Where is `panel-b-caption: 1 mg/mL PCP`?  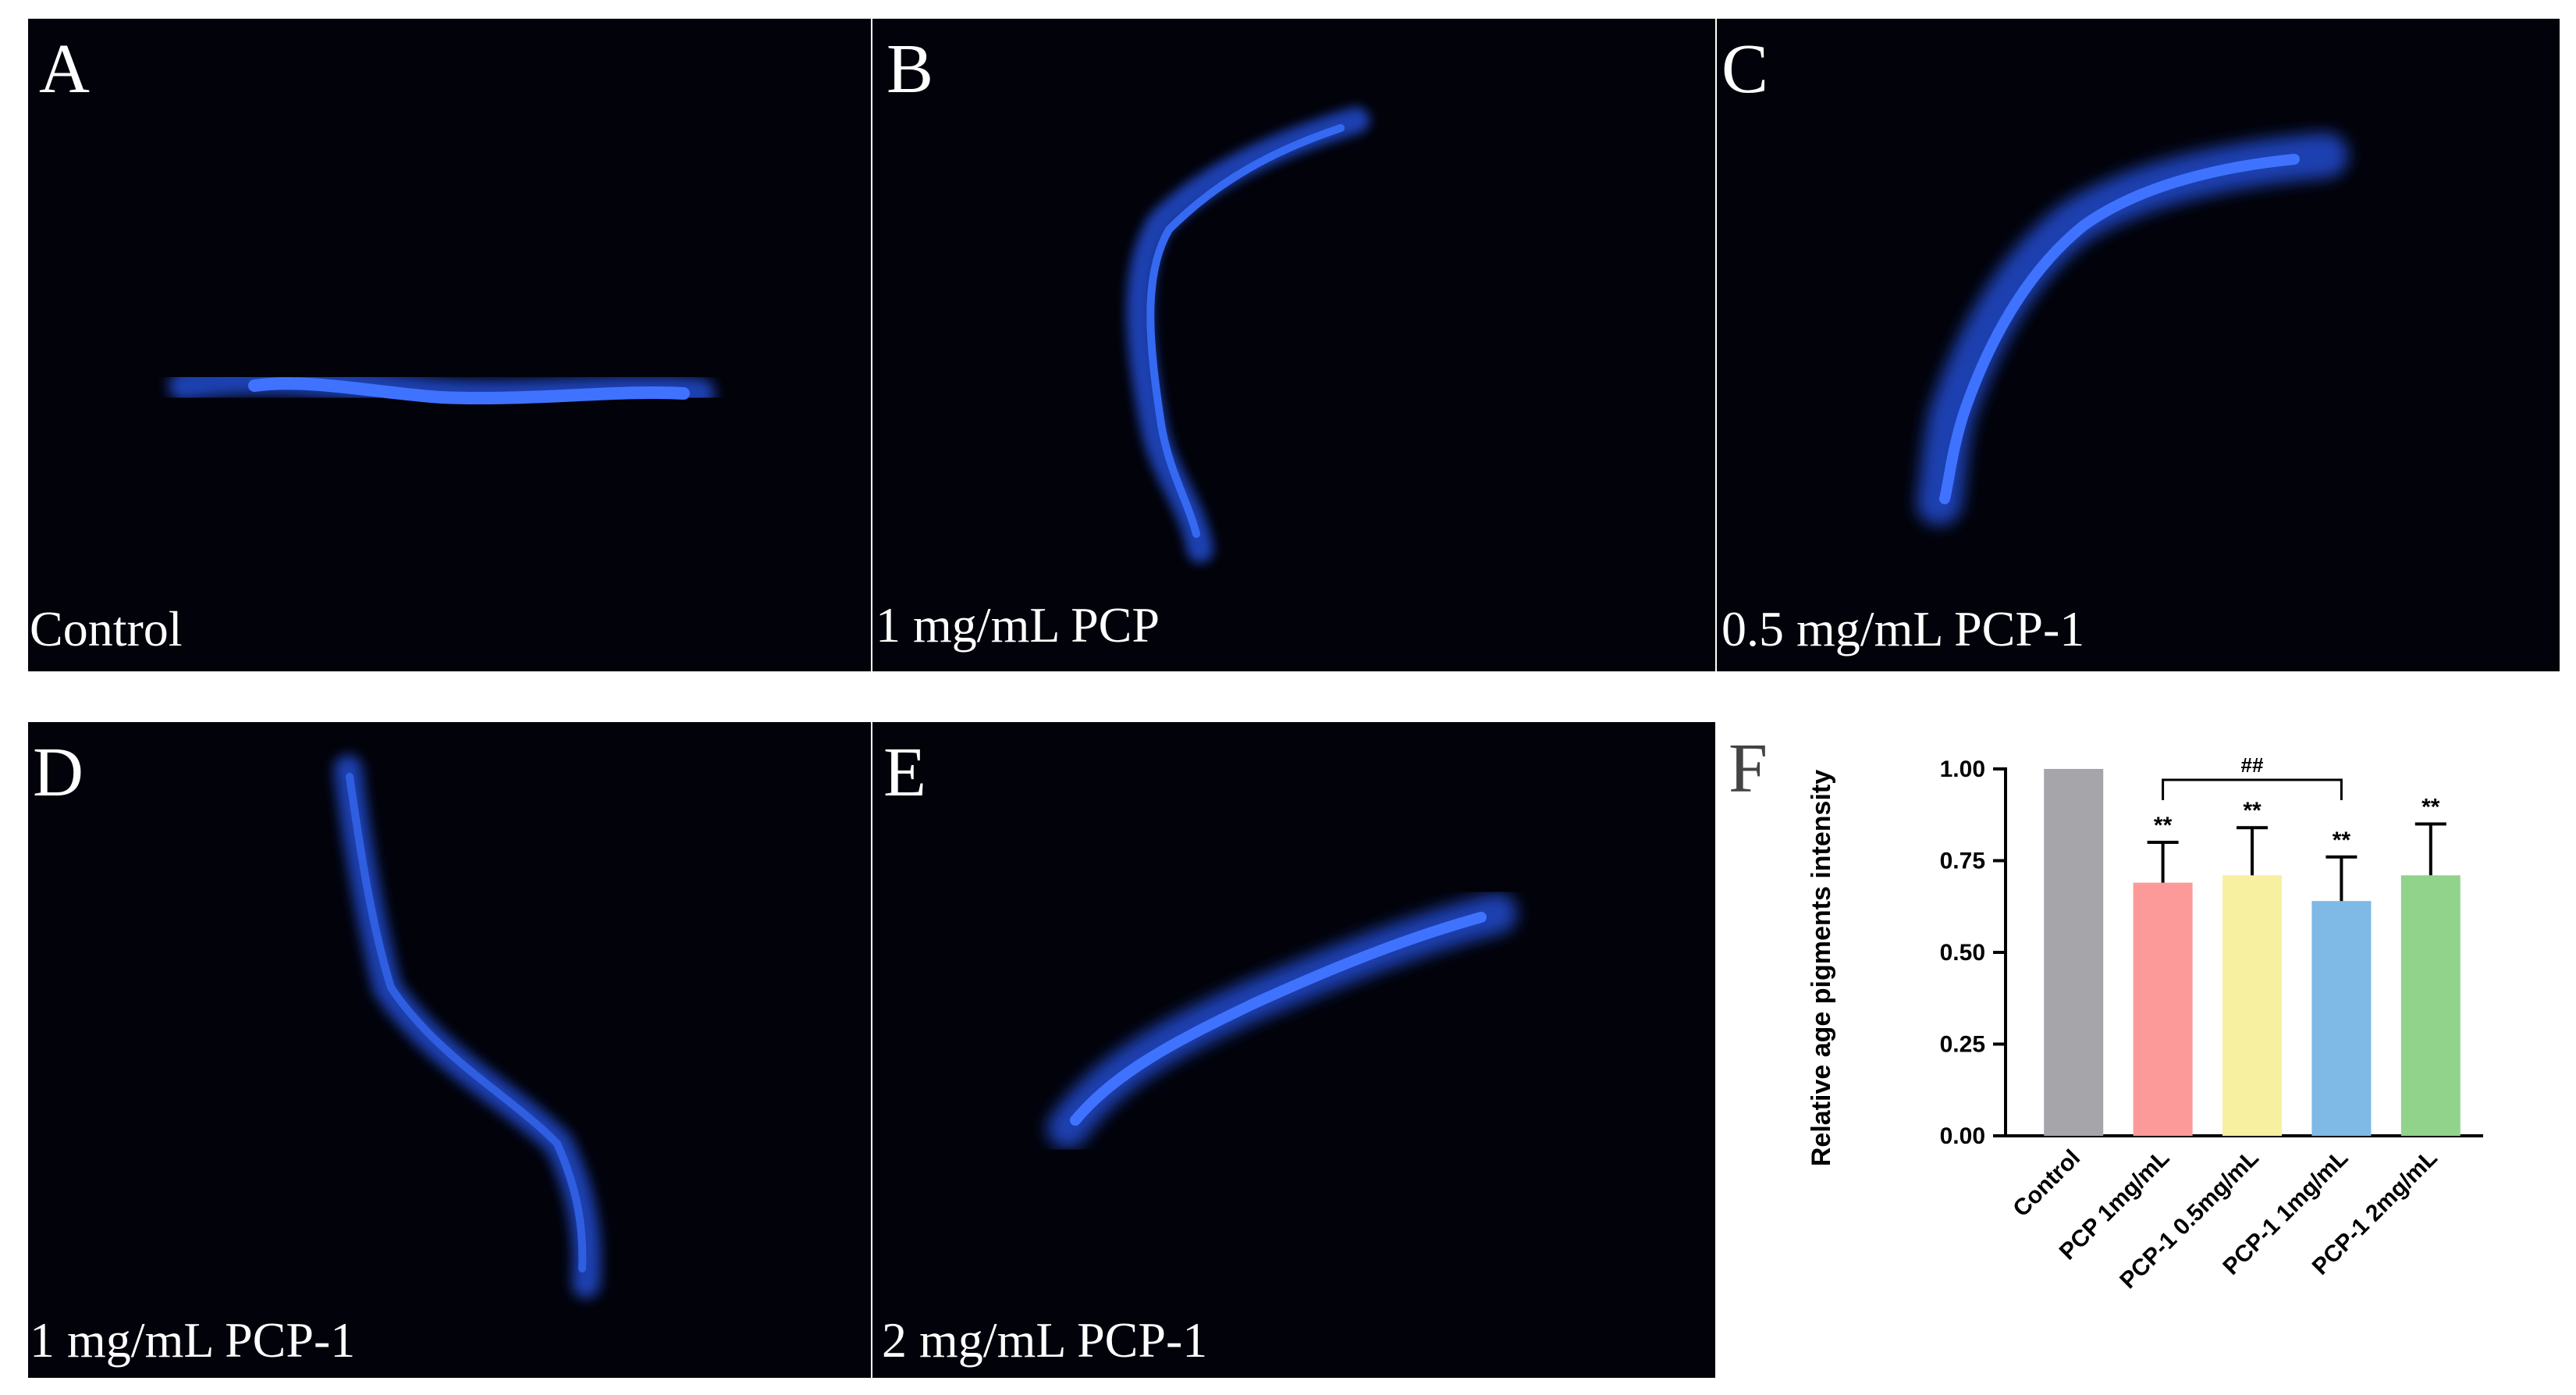 panel-b-caption: 1 mg/mL PCP is located at coordinates (1018, 625).